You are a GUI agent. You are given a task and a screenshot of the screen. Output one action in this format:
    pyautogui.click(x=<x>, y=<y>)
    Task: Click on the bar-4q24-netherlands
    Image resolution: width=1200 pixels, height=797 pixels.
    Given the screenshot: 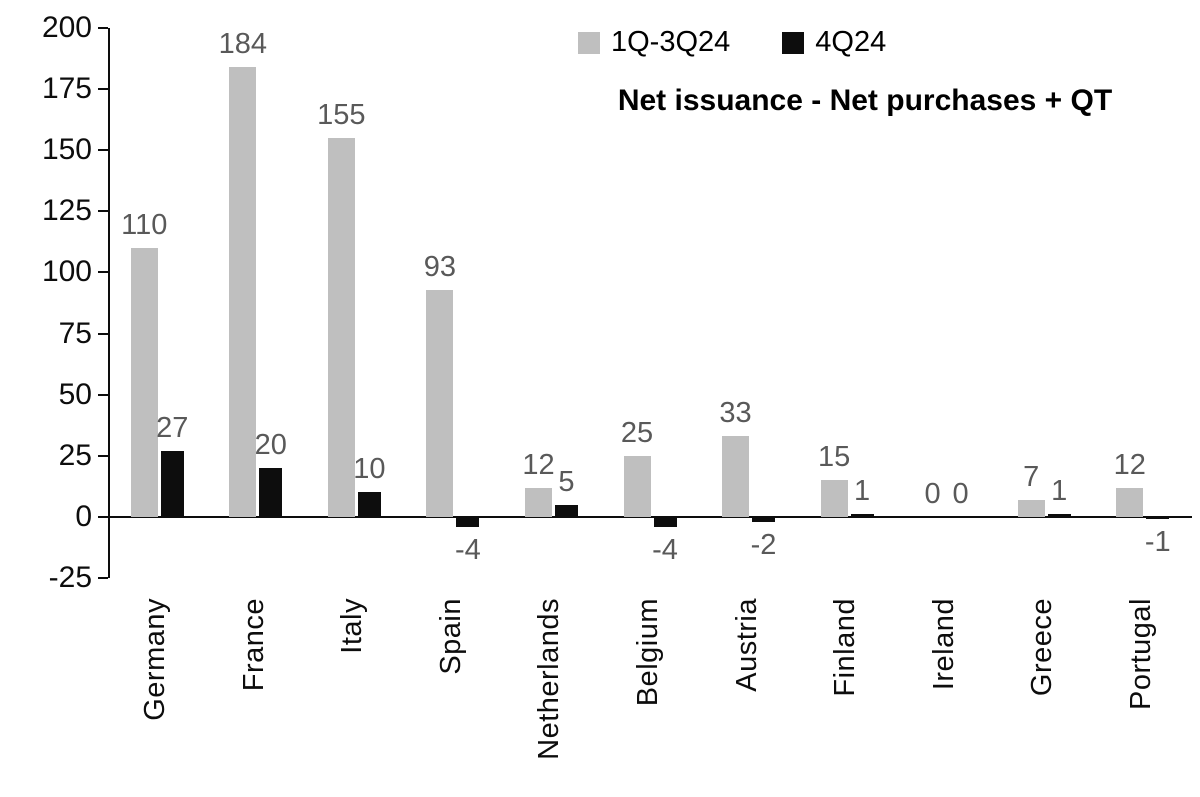 What is the action you would take?
    pyautogui.click(x=566, y=510)
    